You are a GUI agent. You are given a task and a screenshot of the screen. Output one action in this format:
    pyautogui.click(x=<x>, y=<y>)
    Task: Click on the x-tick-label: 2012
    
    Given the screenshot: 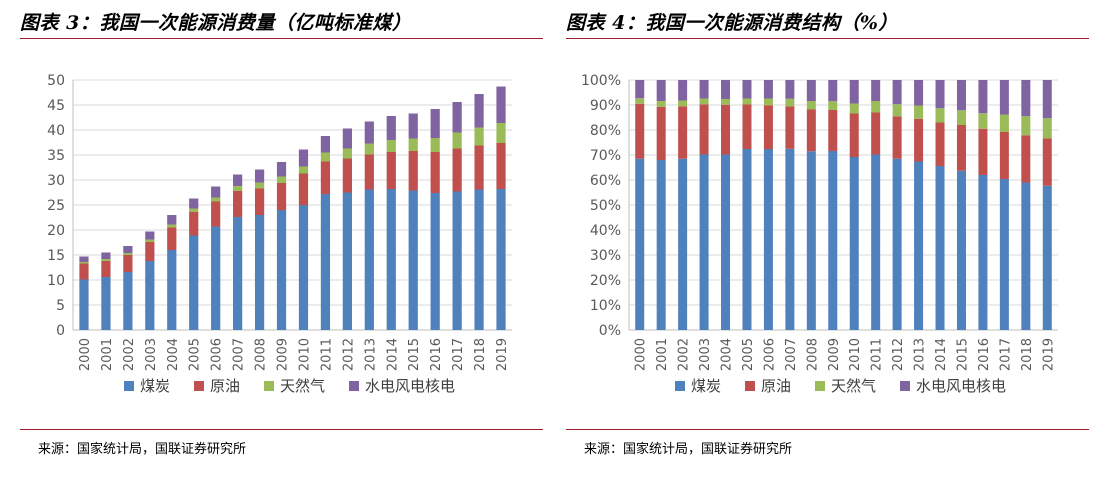 What is the action you would take?
    pyautogui.click(x=348, y=354)
    